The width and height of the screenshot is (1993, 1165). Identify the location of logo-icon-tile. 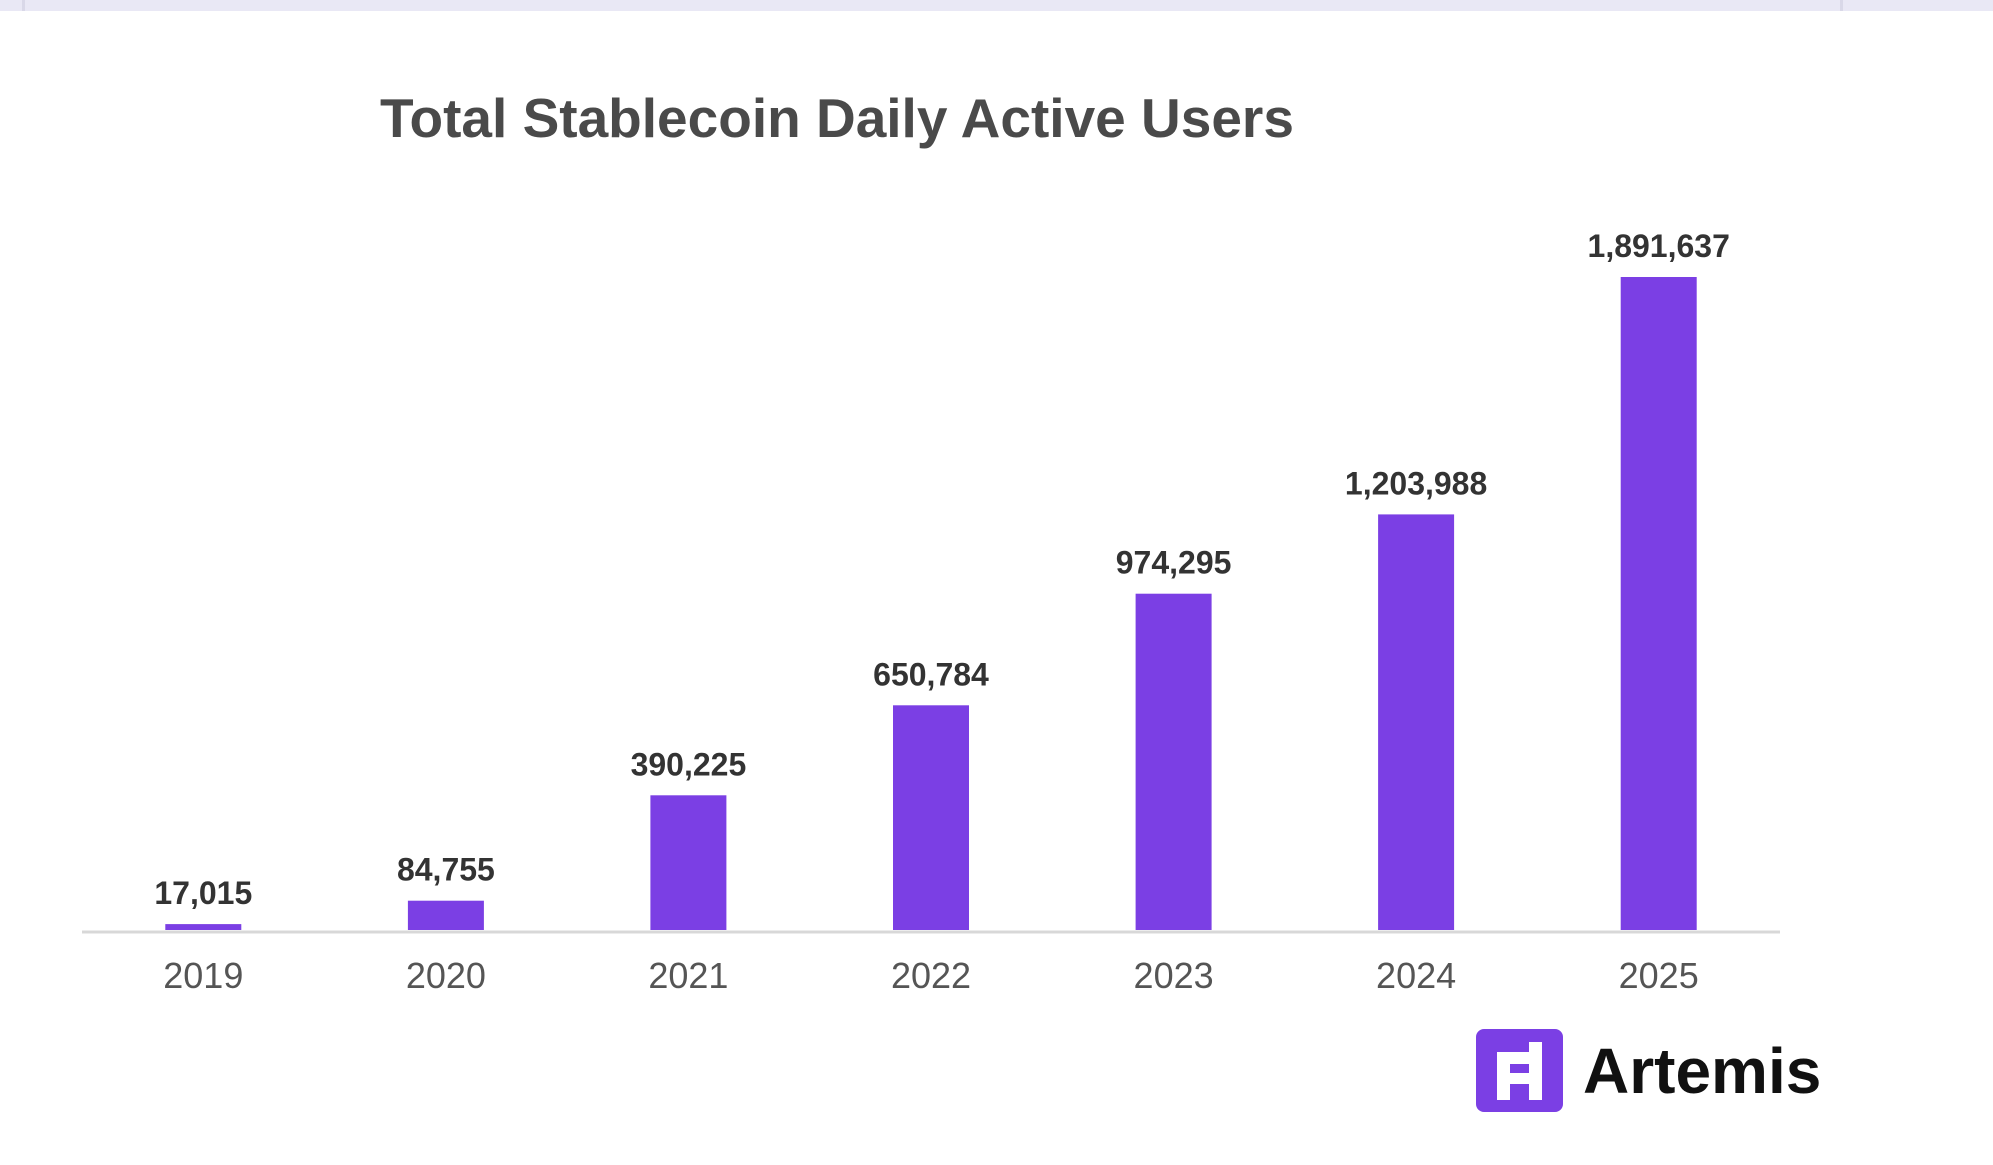
(1519, 1070).